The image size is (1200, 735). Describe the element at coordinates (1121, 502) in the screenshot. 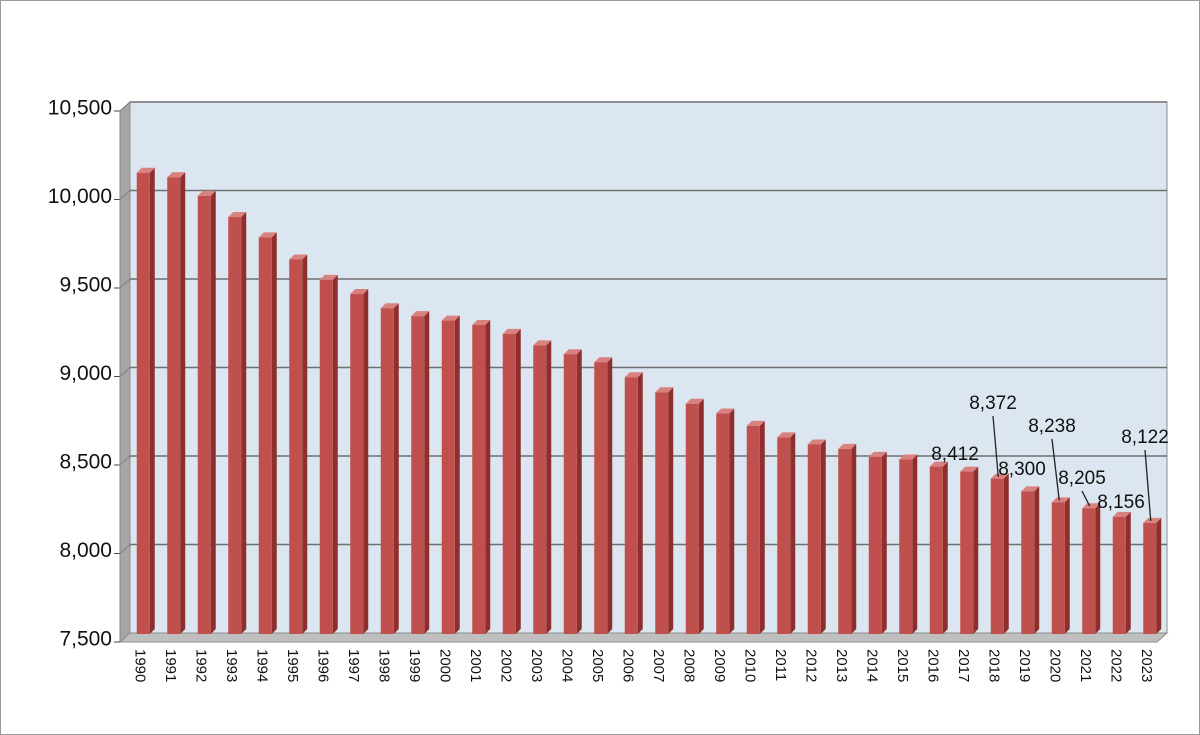

I see `data-label: 8,156` at that location.